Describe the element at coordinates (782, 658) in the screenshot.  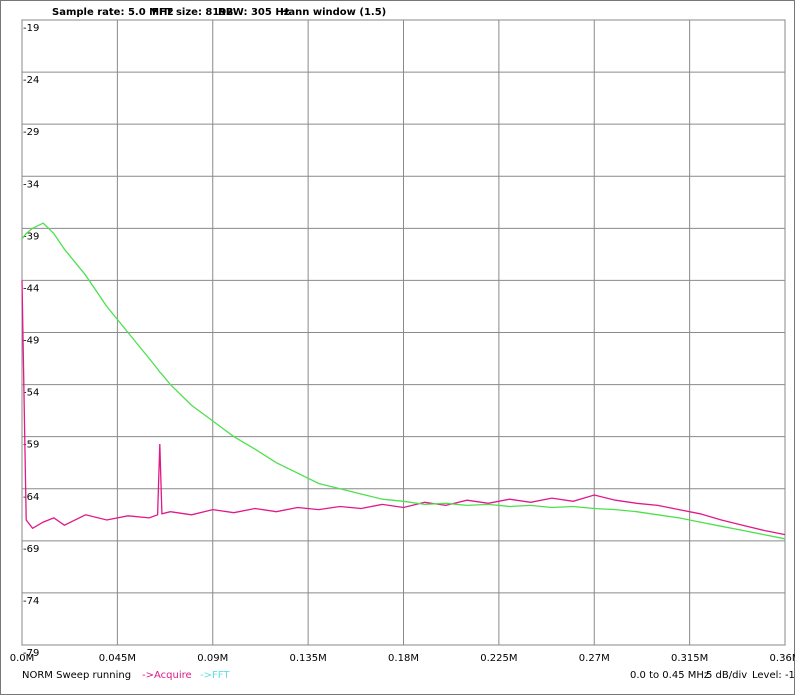
I see `x-tick-label: 0.36M` at that location.